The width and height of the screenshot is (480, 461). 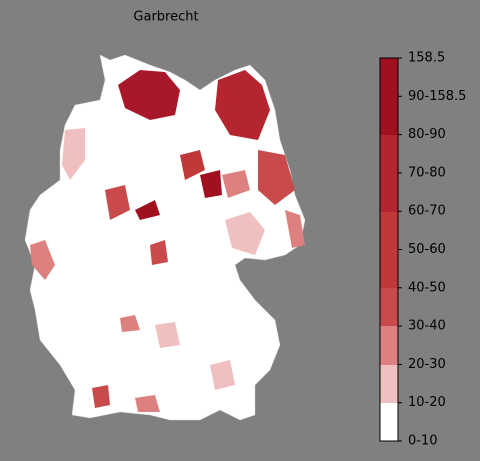 I want to click on colorbar-tick-label: 80-90, so click(x=427, y=134).